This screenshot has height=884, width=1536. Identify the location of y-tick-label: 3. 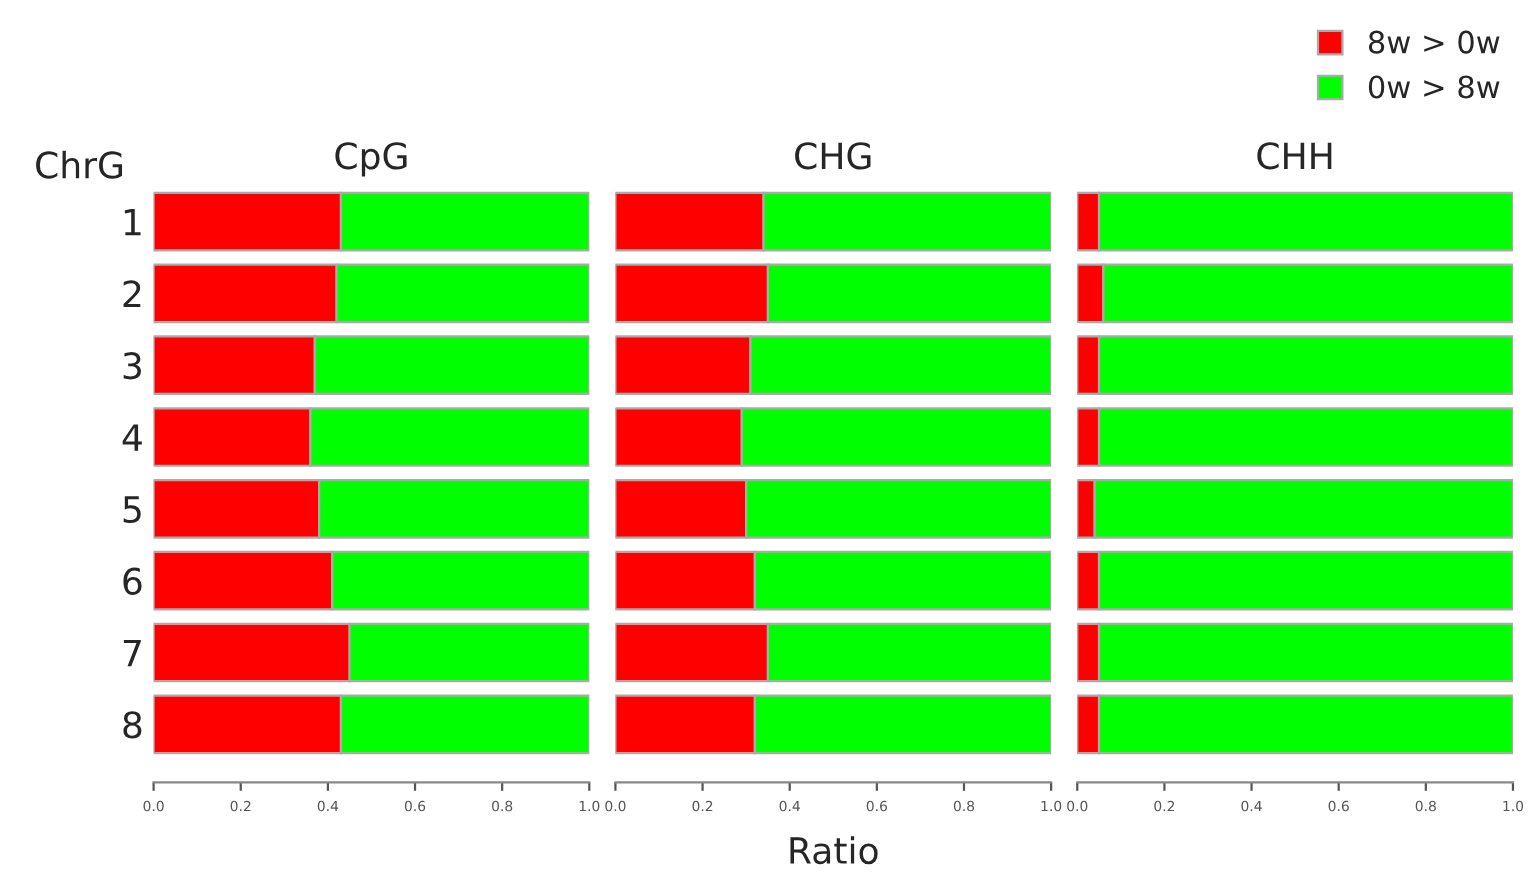
(132, 366).